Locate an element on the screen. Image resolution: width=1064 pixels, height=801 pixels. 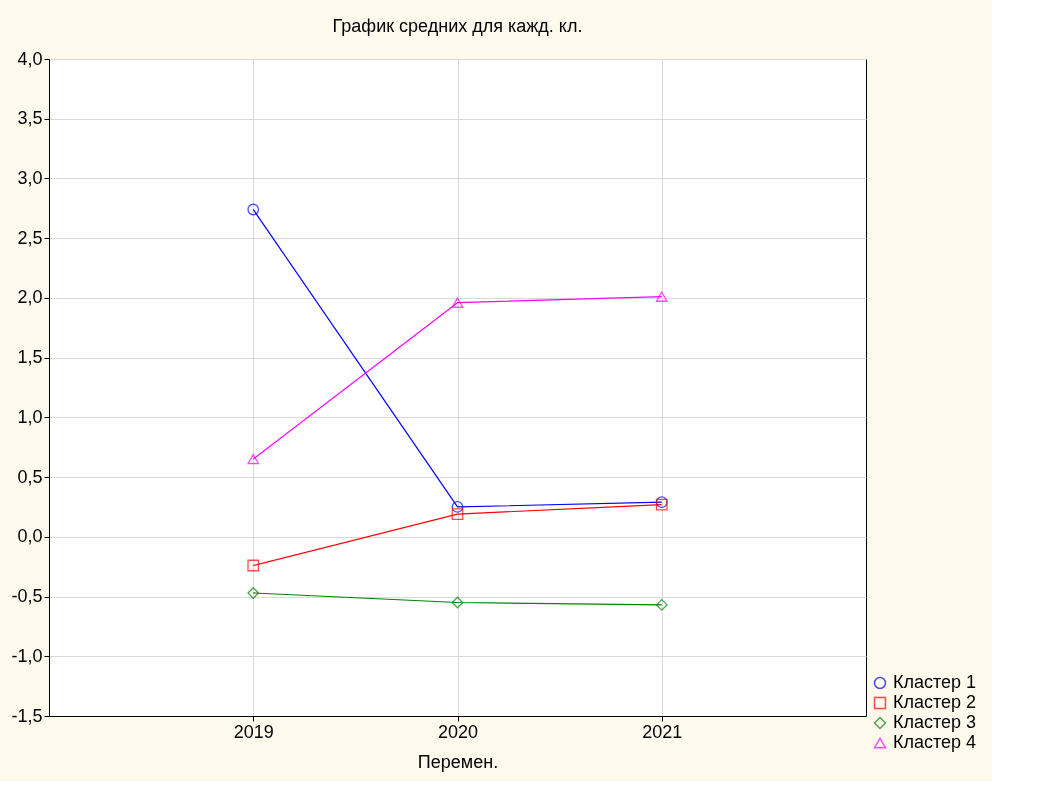
y-tick-label: 3,0 is located at coordinates (30, 177).